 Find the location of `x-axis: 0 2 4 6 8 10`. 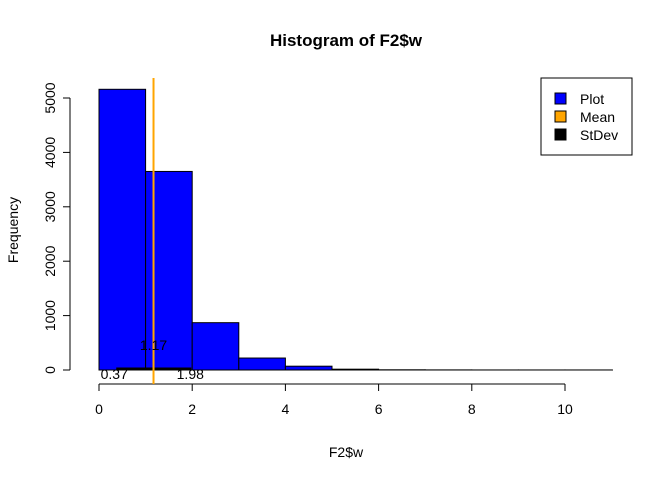

x-axis: 0 2 4 6 8 10 is located at coordinates (334, 400).